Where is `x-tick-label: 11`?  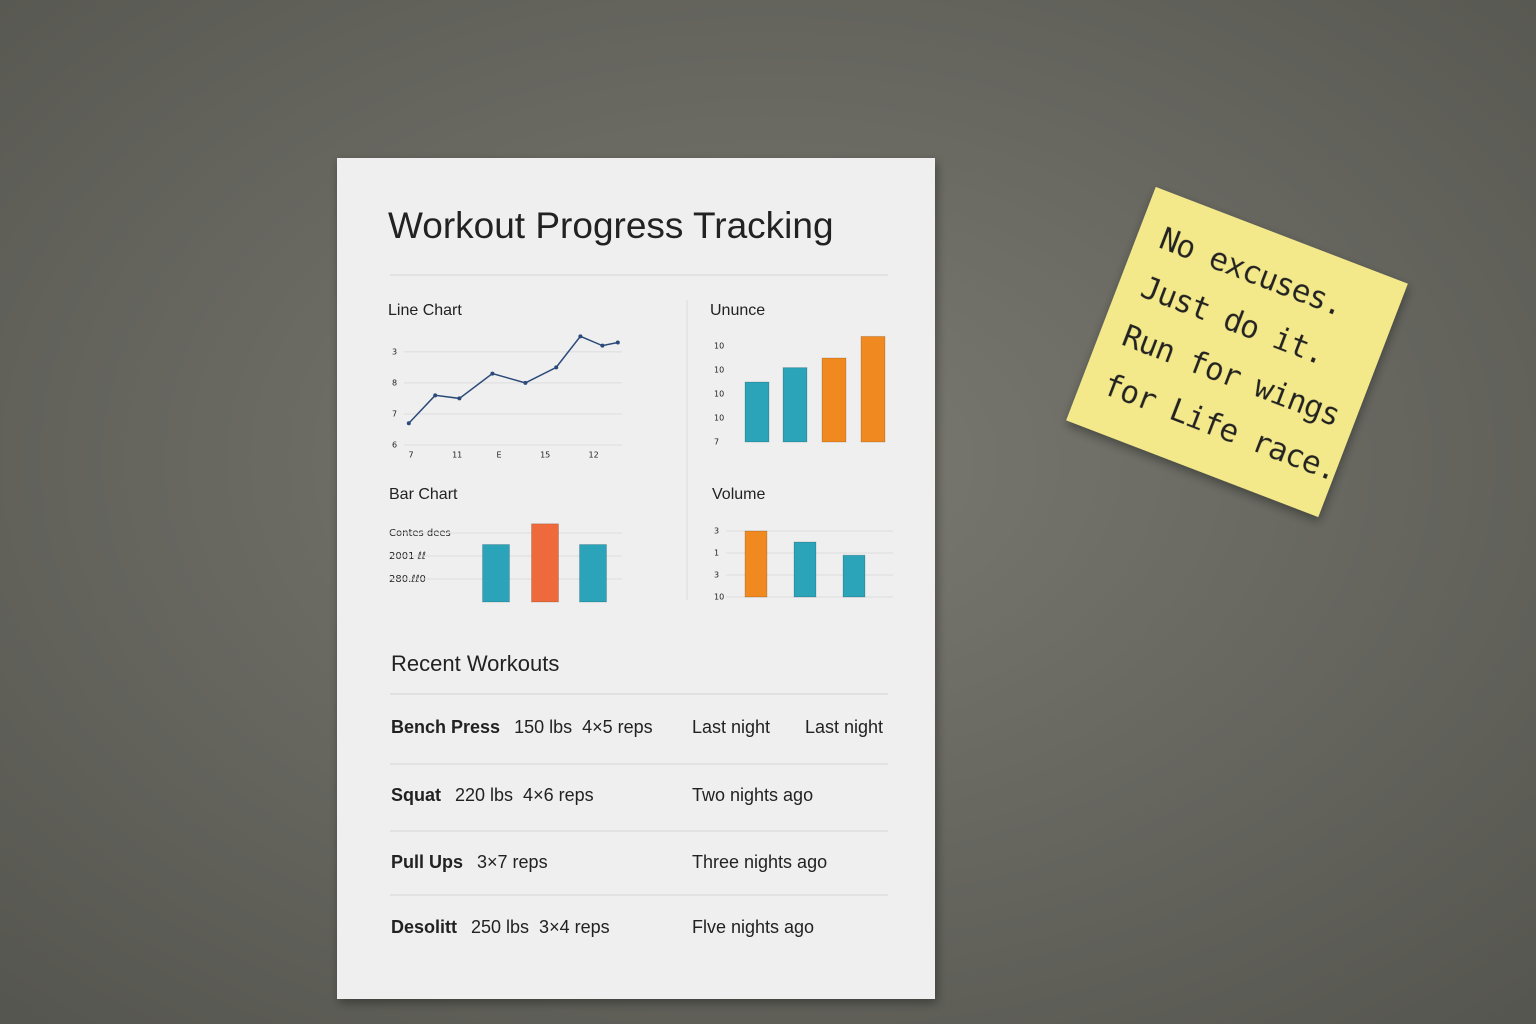 x-tick-label: 11 is located at coordinates (457, 455).